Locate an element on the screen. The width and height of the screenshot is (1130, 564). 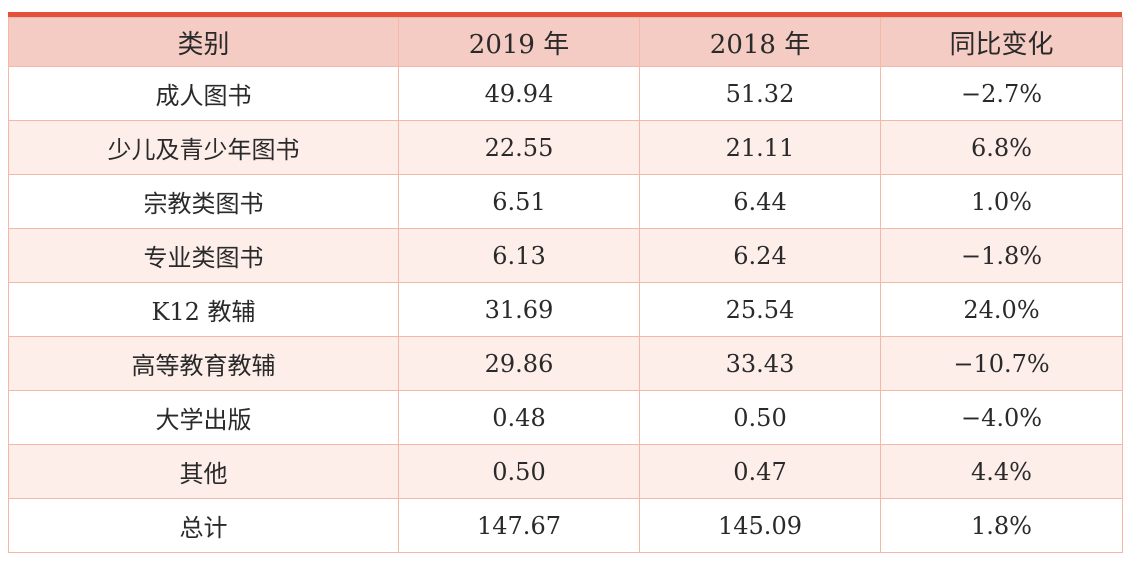
table-row: 专业类图书 6.13 6.24 −1.8% is located at coordinates (565, 255).